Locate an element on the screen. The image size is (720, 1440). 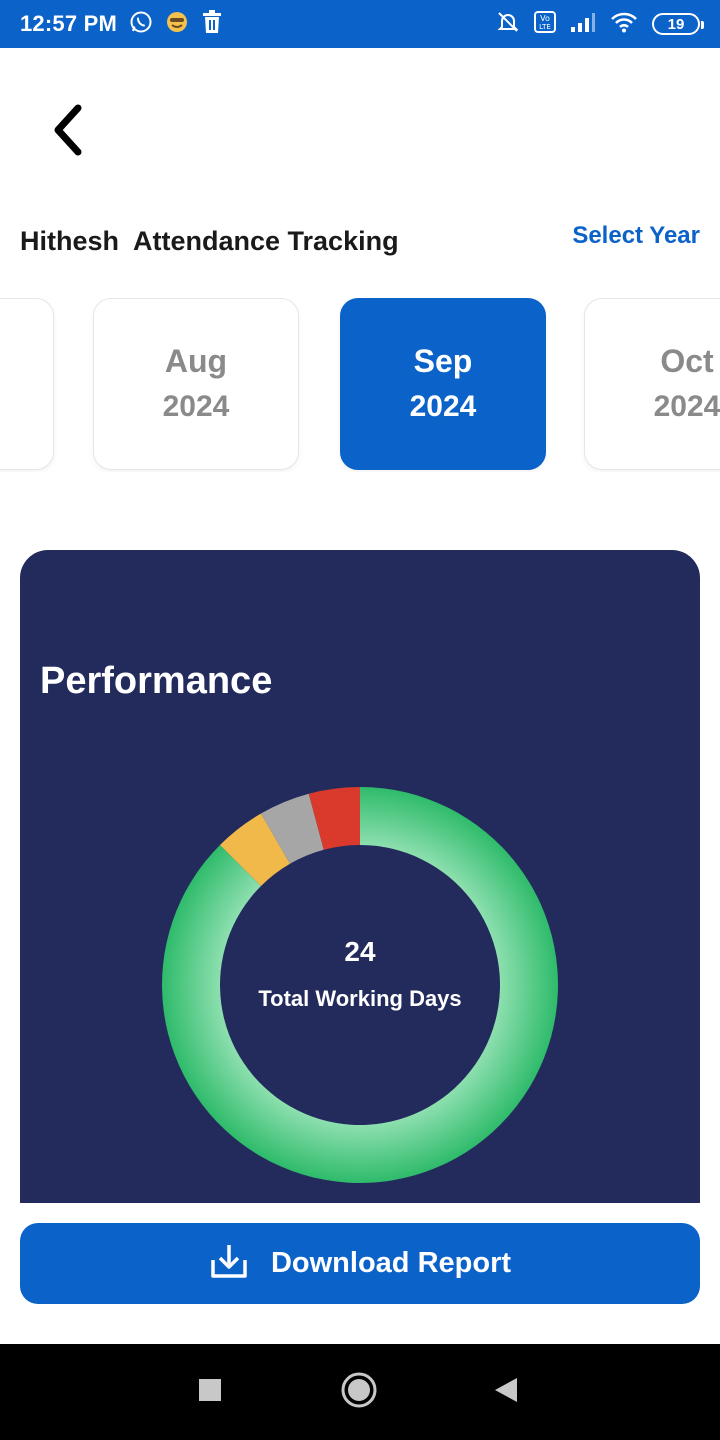
back-button is located at coordinates (68, 132).